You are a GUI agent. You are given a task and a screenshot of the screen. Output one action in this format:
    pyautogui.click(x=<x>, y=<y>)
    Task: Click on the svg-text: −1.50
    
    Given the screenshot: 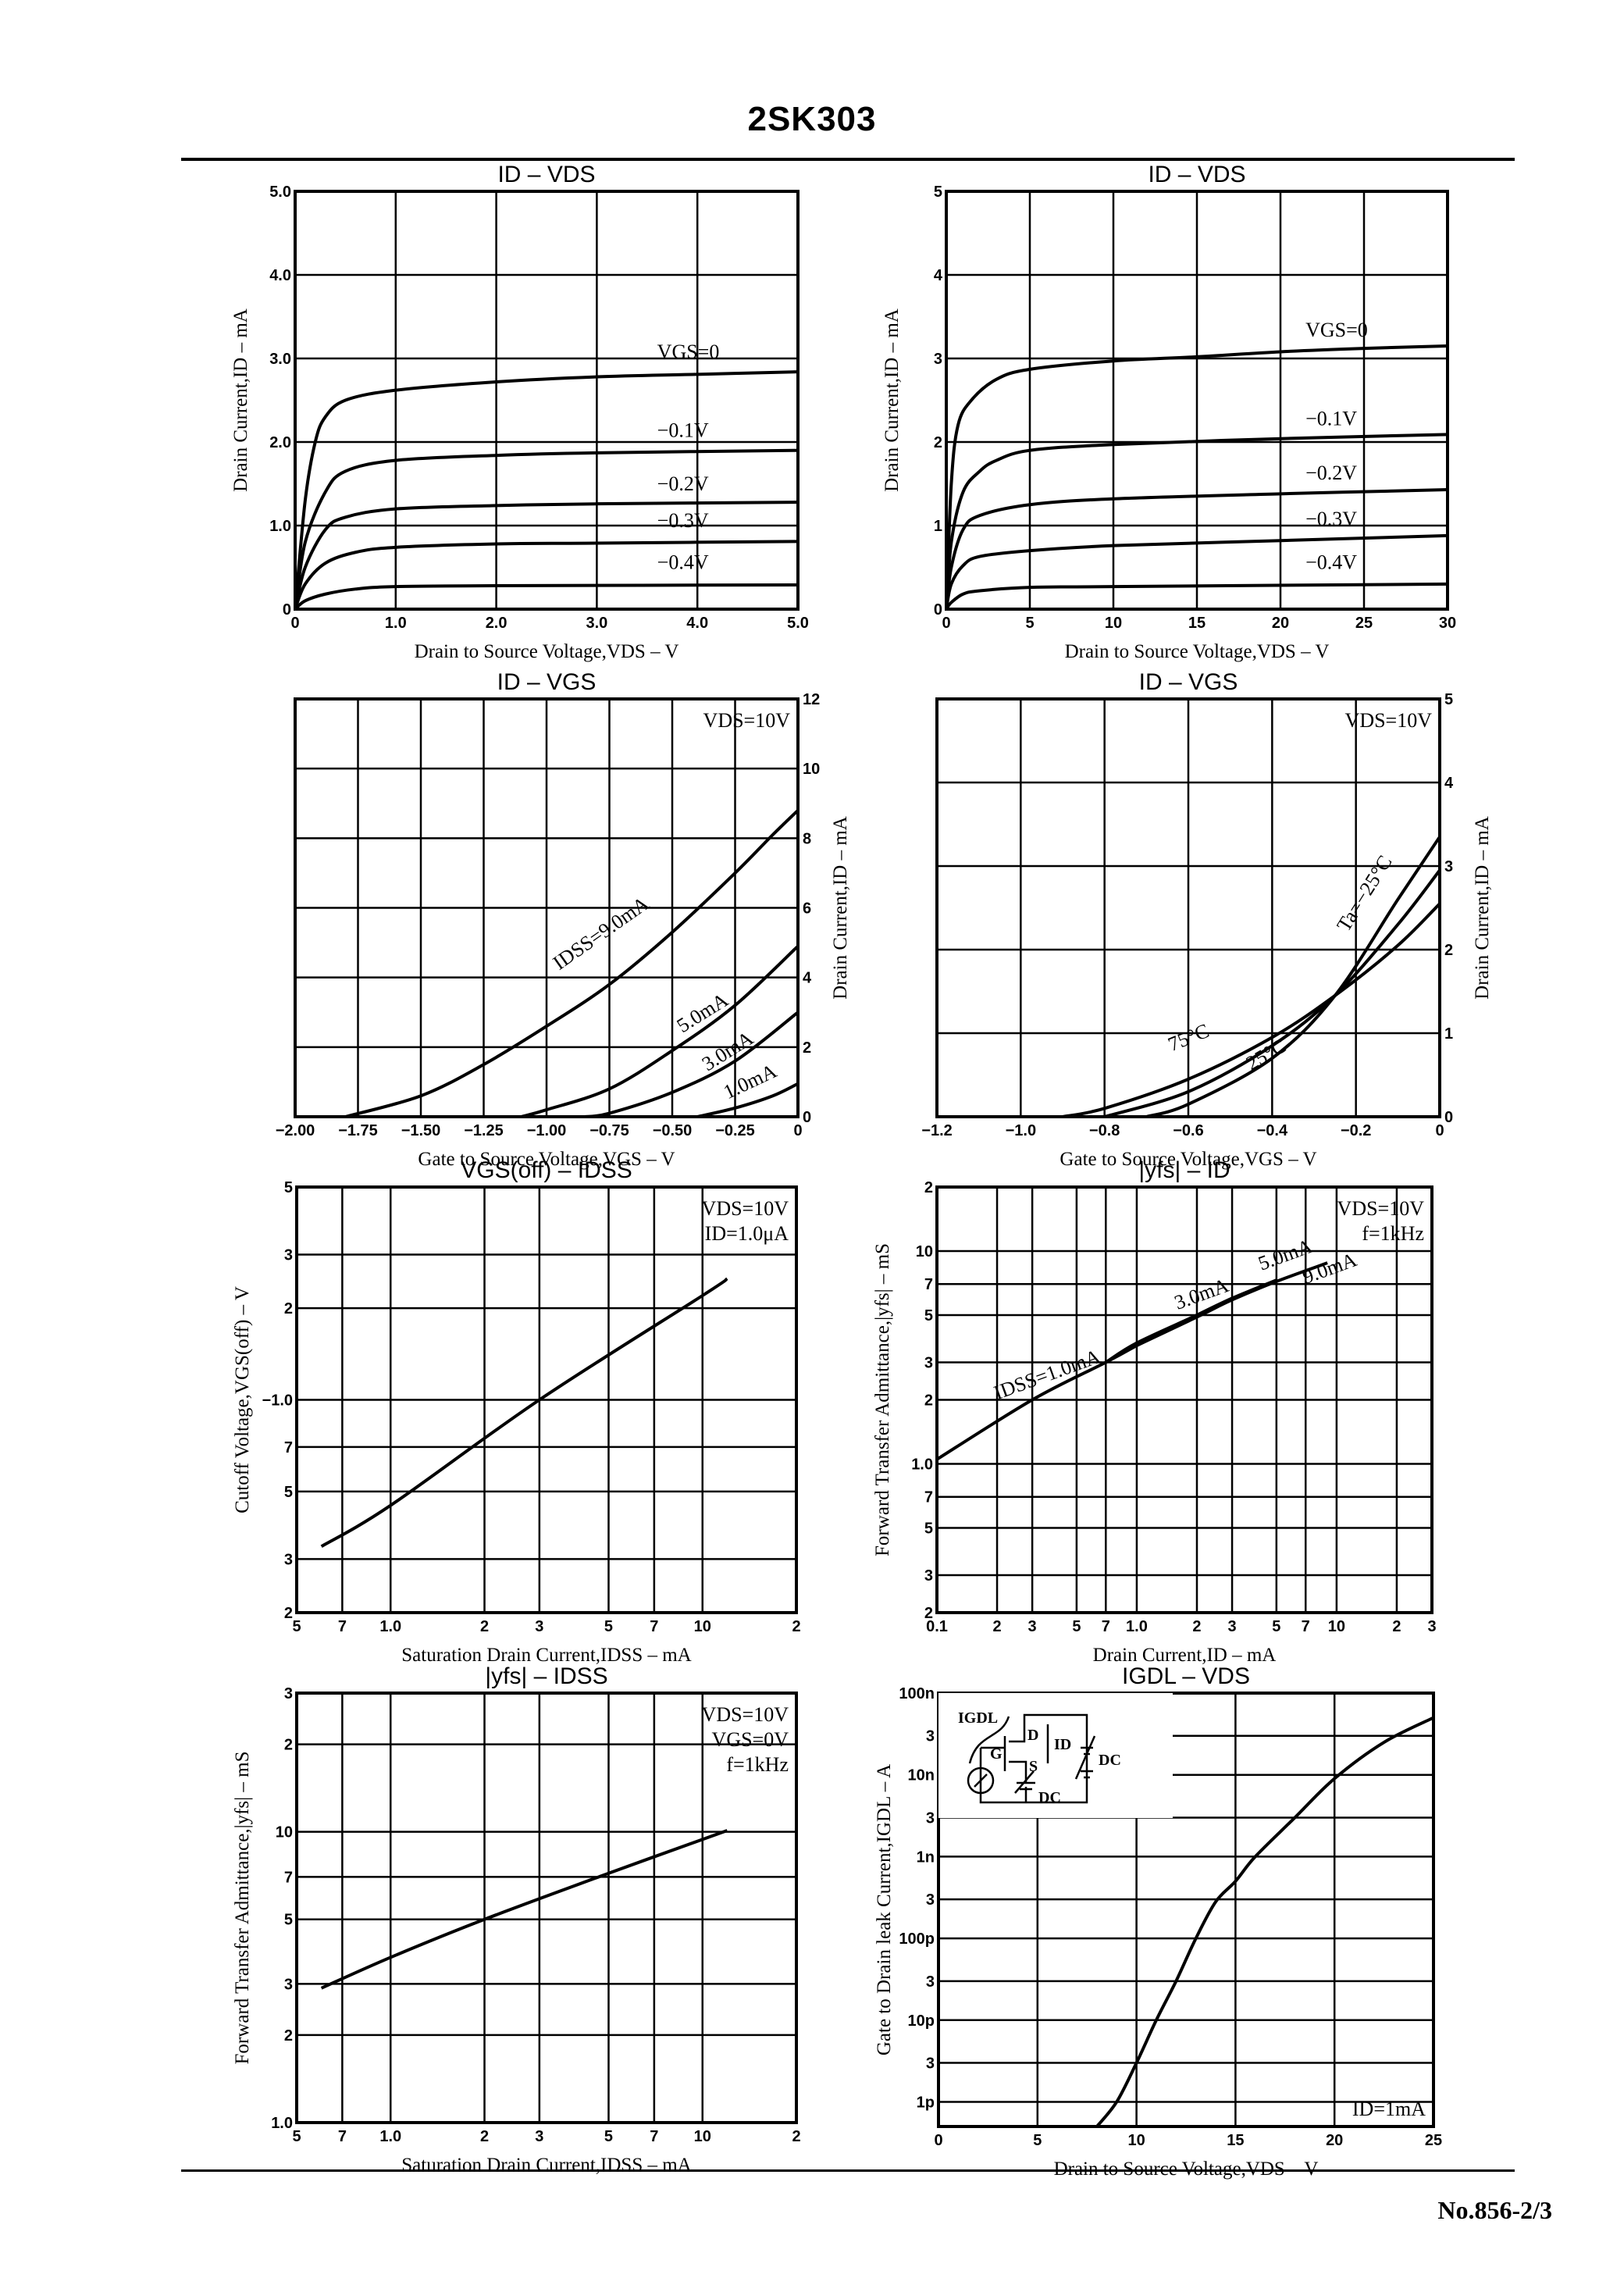 What is the action you would take?
    pyautogui.click(x=421, y=1130)
    